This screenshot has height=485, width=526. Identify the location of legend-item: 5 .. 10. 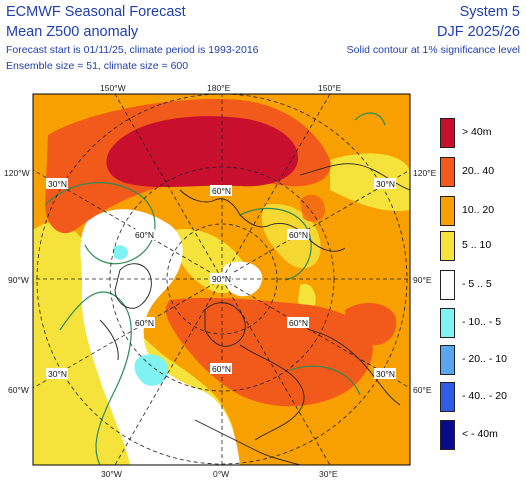
(483, 246).